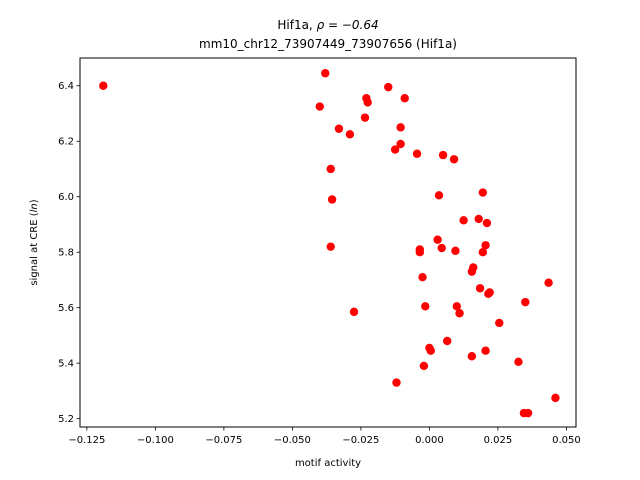 The image size is (640, 480). I want to click on x-tick-label: 0.050, so click(566, 440).